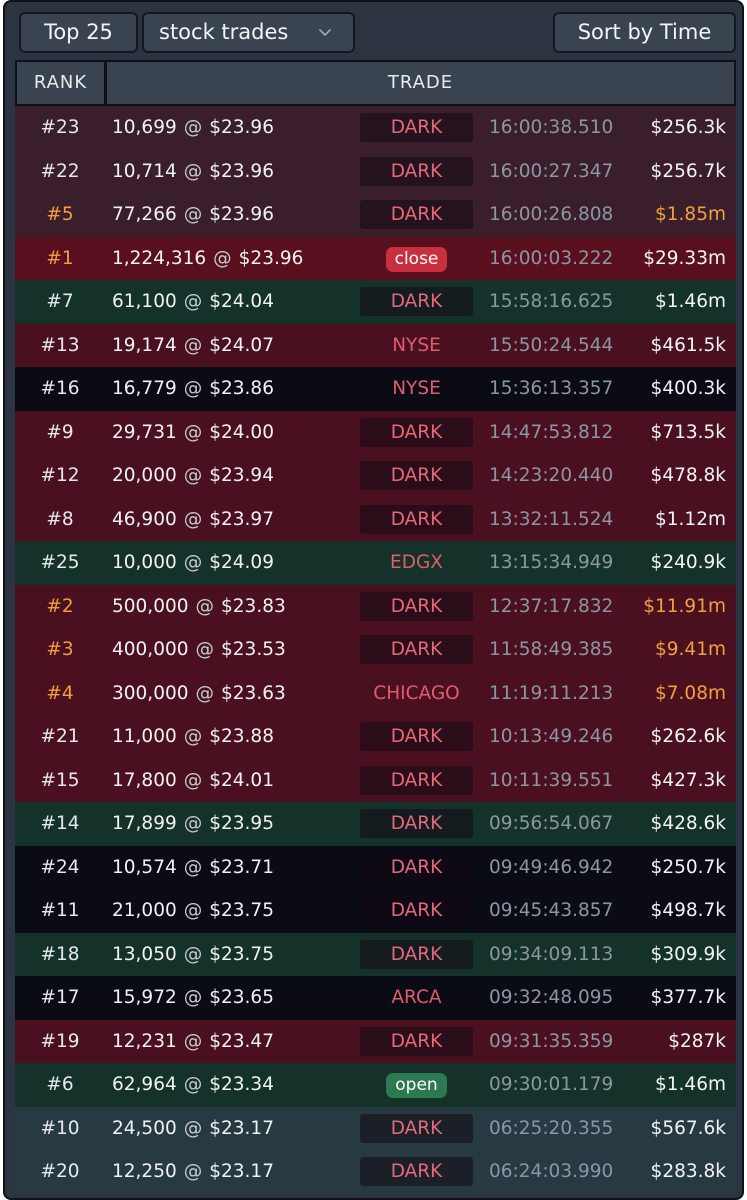 The height and width of the screenshot is (1200, 747). What do you see at coordinates (375, 867) in the screenshot?
I see `trade-row: #24 10,574 @ $23.71 DARK 09:49:46.942 $250.7k` at bounding box center [375, 867].